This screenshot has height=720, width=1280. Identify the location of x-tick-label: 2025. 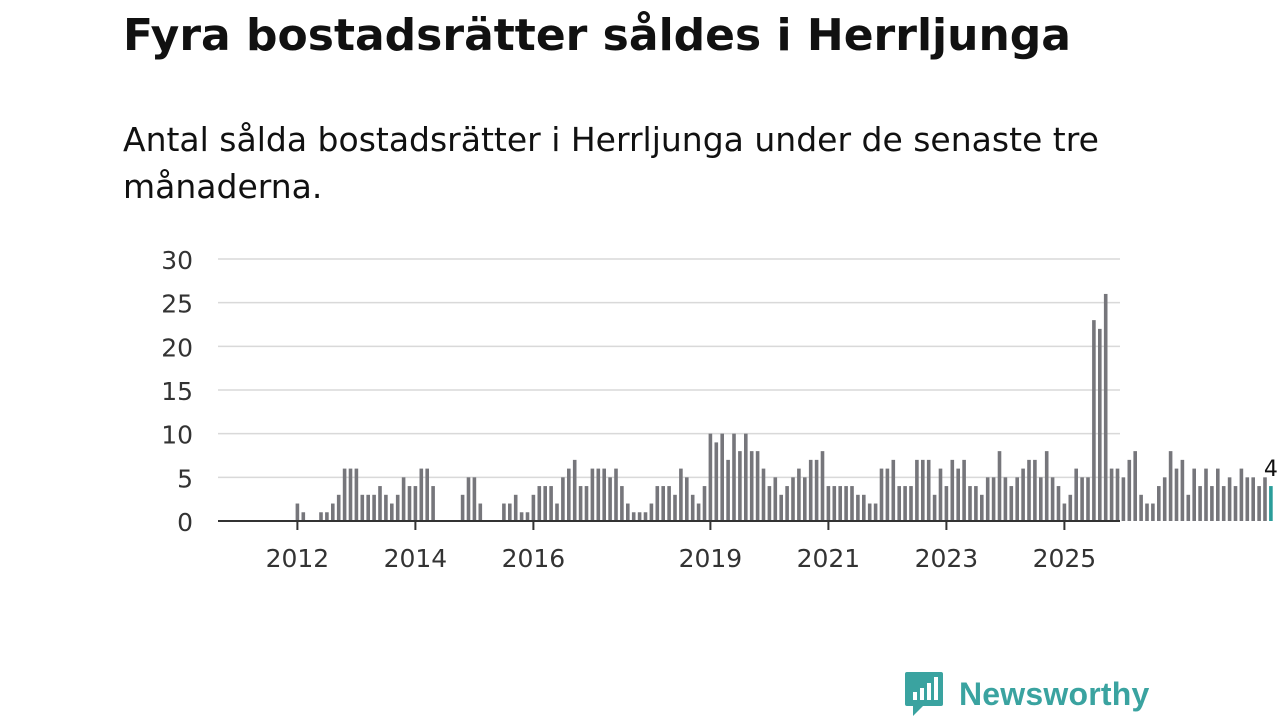
(1065, 558).